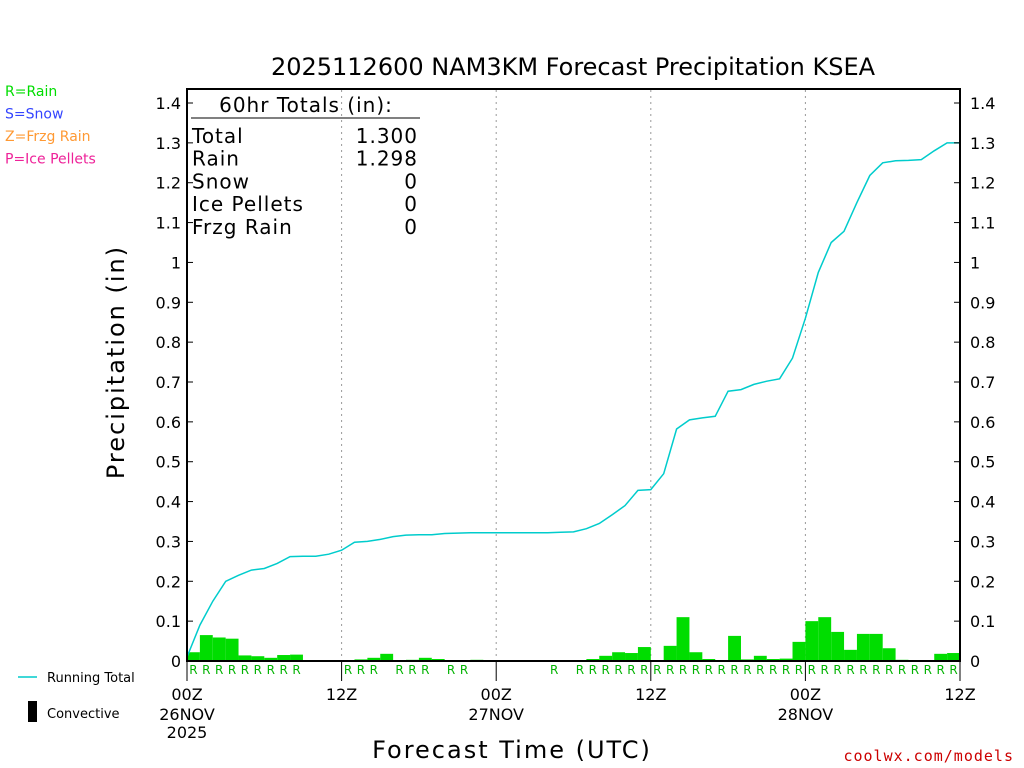 The height and width of the screenshot is (768, 1024). Describe the element at coordinates (982, 103) in the screenshot. I see `y-tick-label-right: 1.4` at that location.